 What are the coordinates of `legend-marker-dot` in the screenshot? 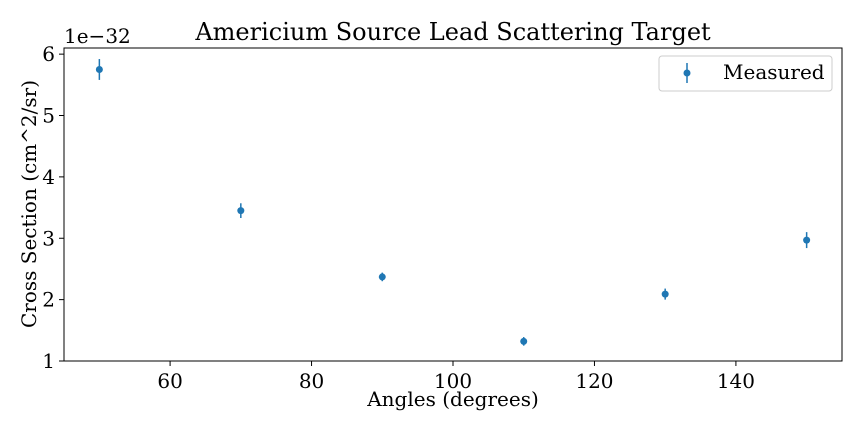 It's located at (687, 73).